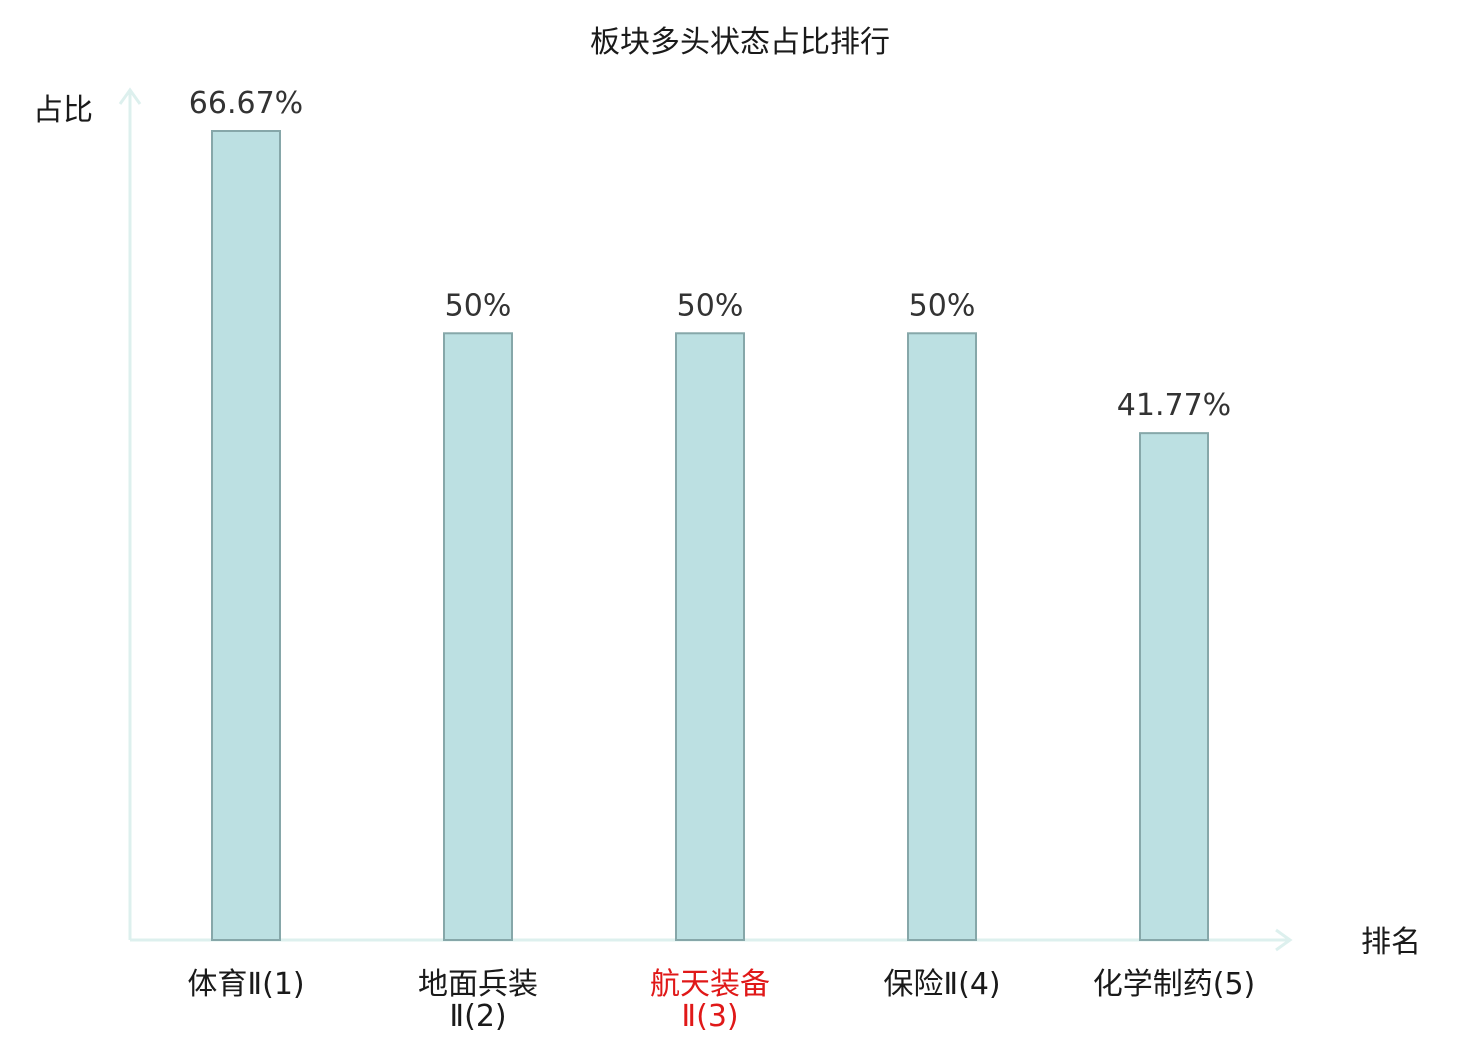 The width and height of the screenshot is (1480, 1040). Describe the element at coordinates (709, 1016) in the screenshot. I see `category-label-line: Ⅱ(3)` at that location.